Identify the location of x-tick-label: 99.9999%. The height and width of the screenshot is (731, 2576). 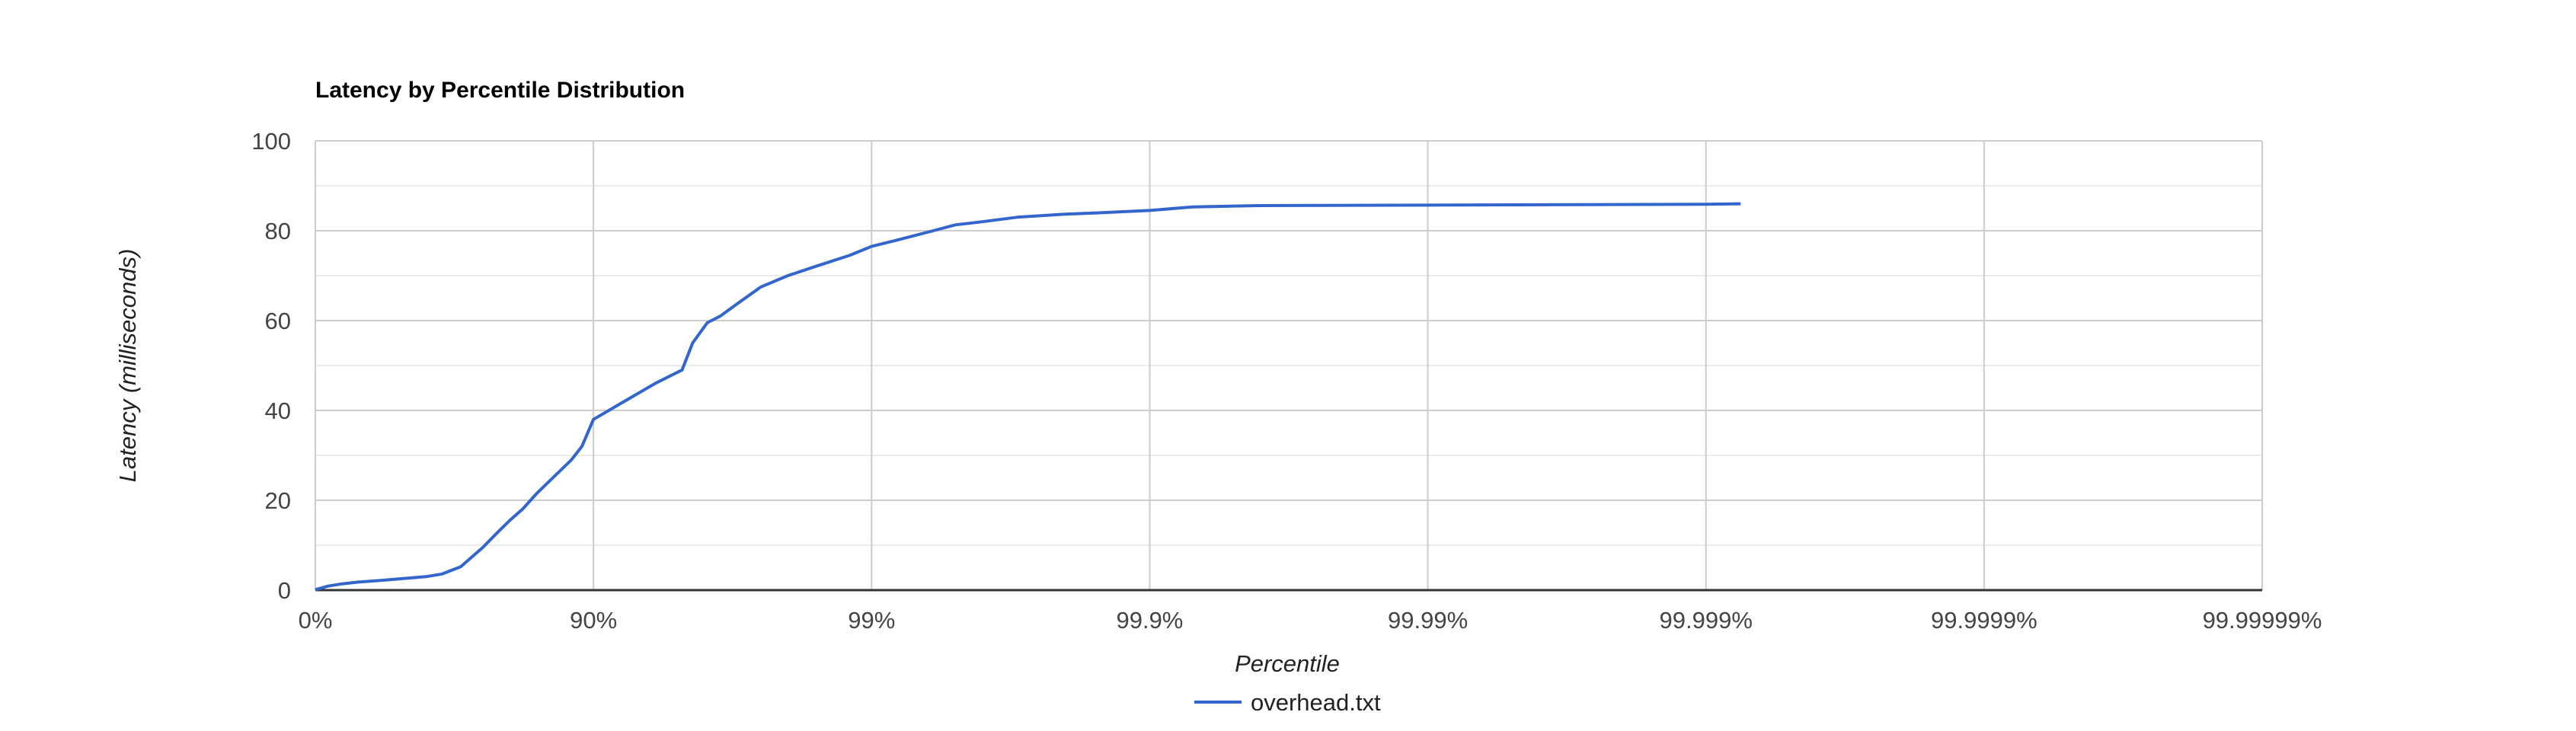
(1984, 620).